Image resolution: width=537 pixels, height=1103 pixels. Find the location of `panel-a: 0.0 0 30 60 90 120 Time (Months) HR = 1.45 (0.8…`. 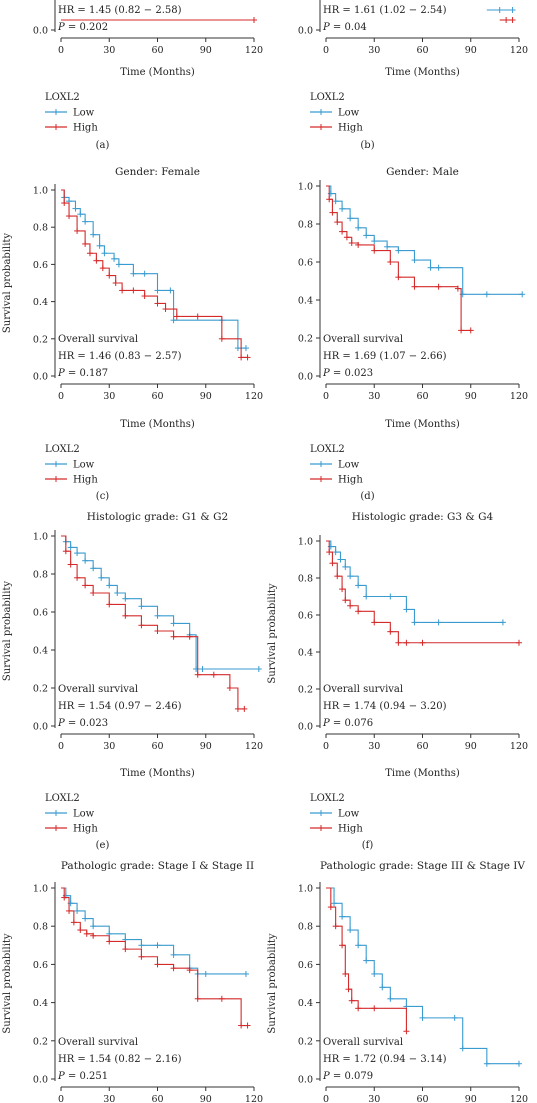

panel-a: 0.0 0 30 60 90 120 Time (Months) HR = 1.45 (0.8… is located at coordinates (148, 75).